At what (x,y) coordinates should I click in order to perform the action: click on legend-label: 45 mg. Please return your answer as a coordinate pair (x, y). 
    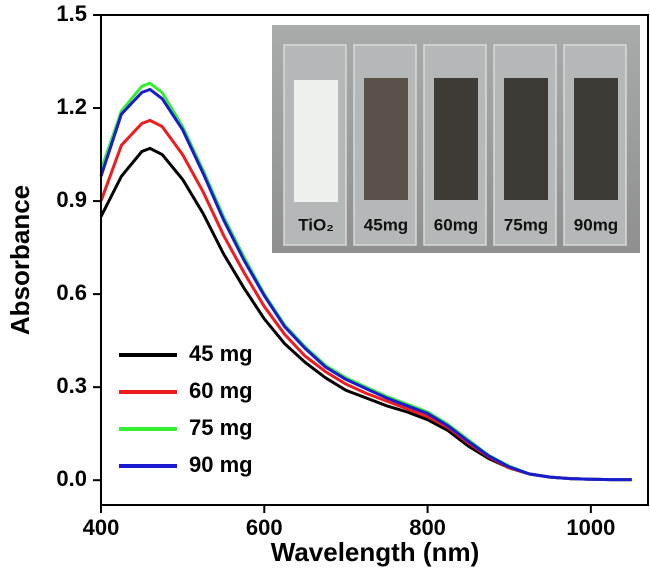
    Looking at the image, I should click on (221, 353).